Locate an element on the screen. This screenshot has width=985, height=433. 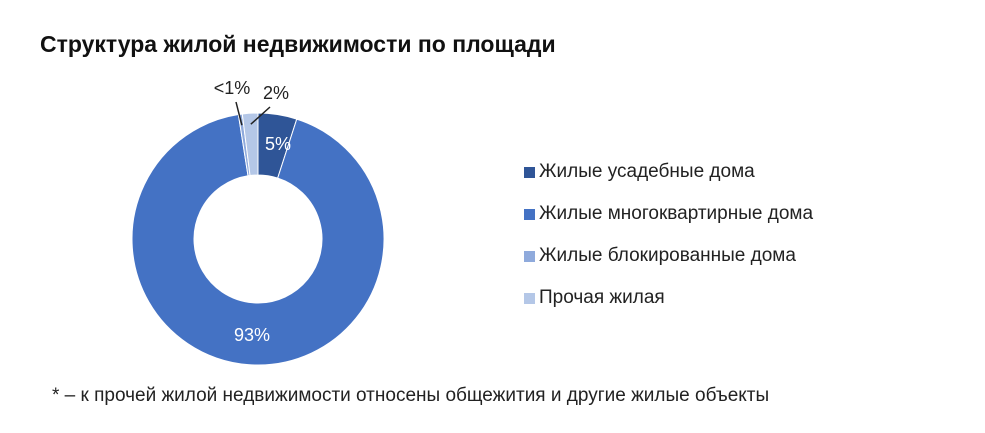
data-label-apartment: 93% is located at coordinates (252, 335).